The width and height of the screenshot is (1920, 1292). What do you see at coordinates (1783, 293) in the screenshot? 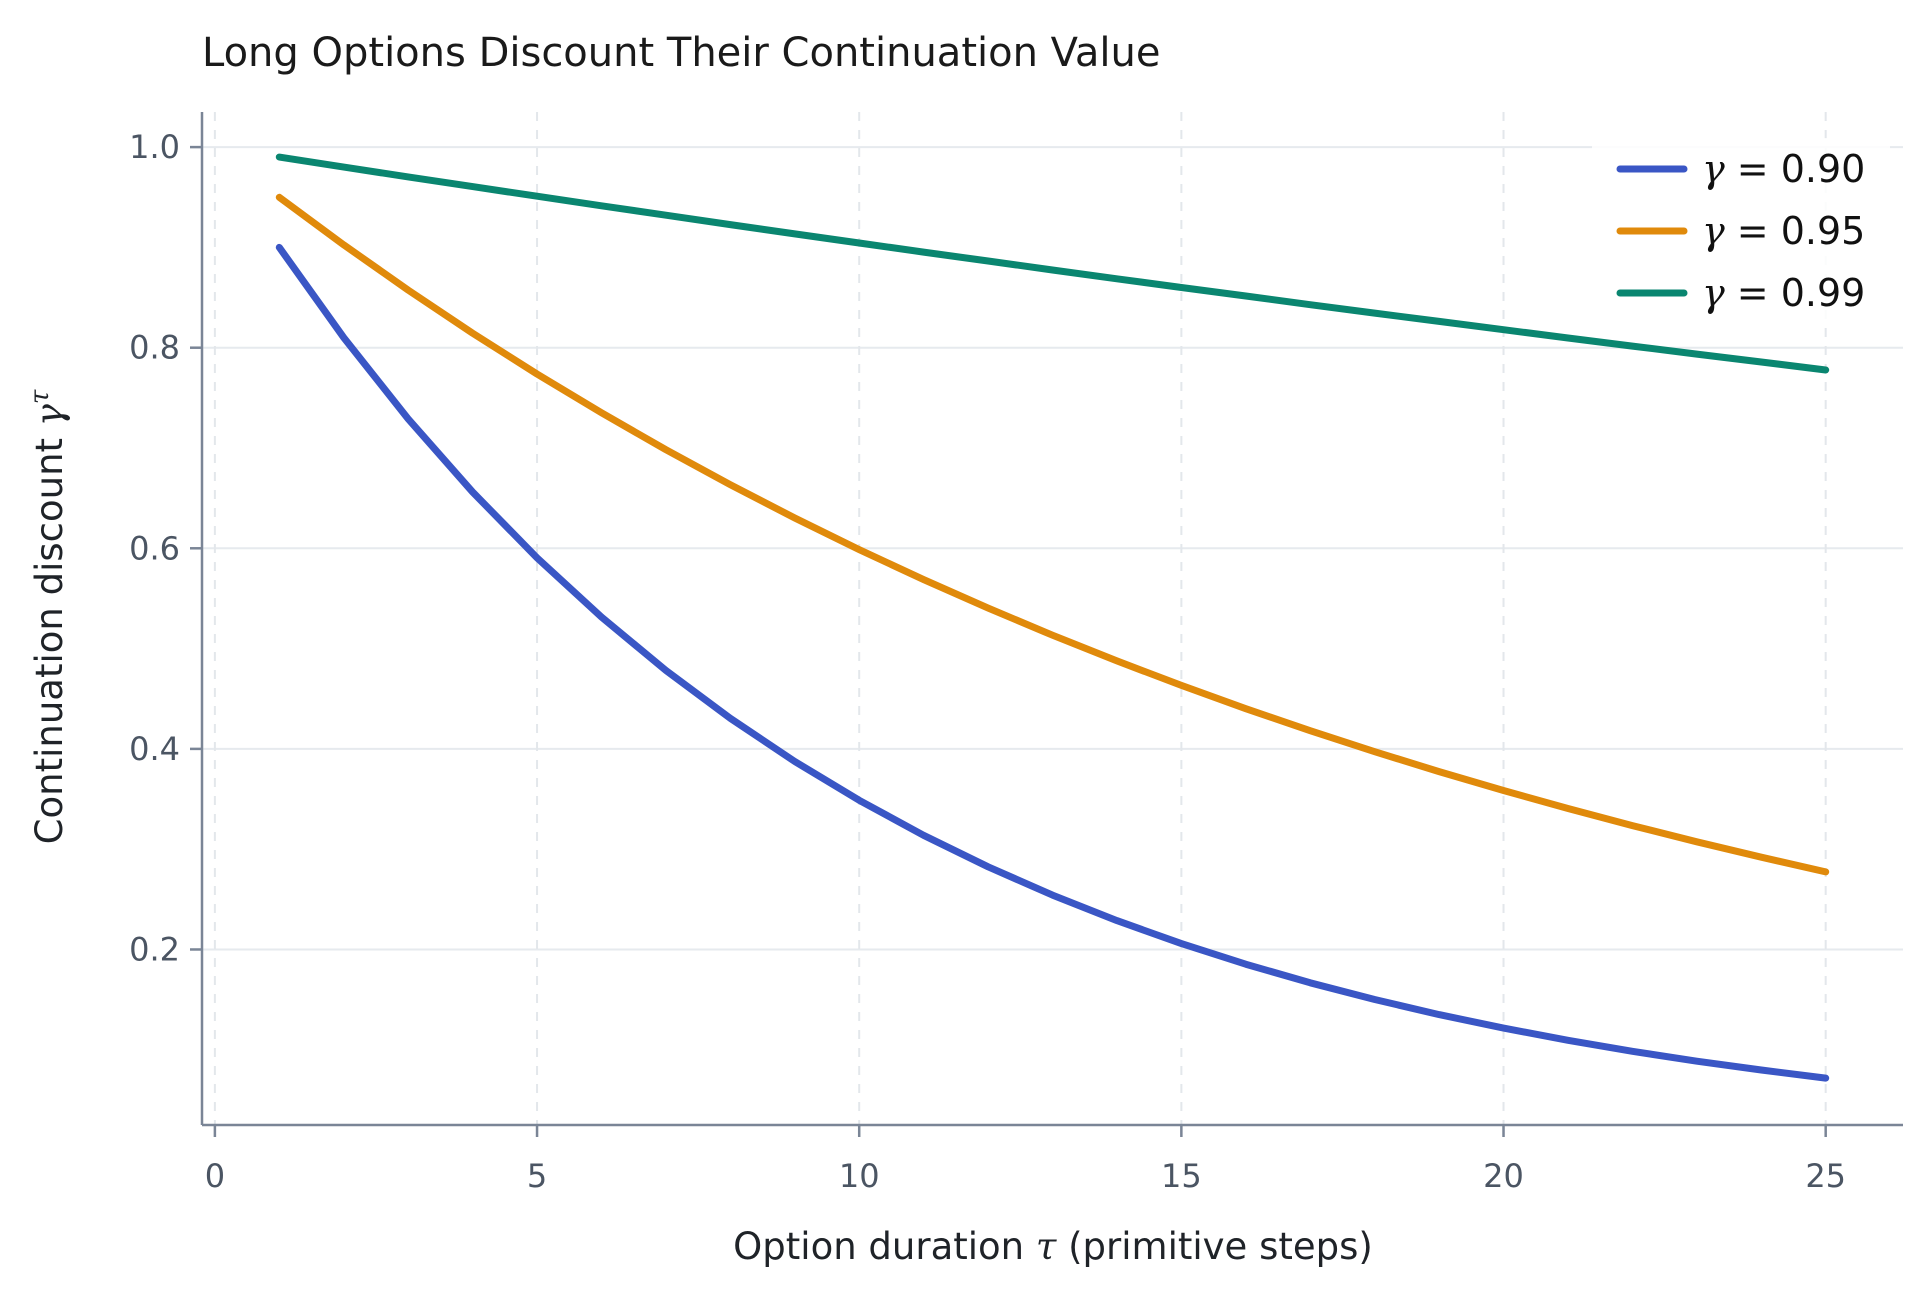
I see `legend-label: γ = 0.99` at bounding box center [1783, 293].